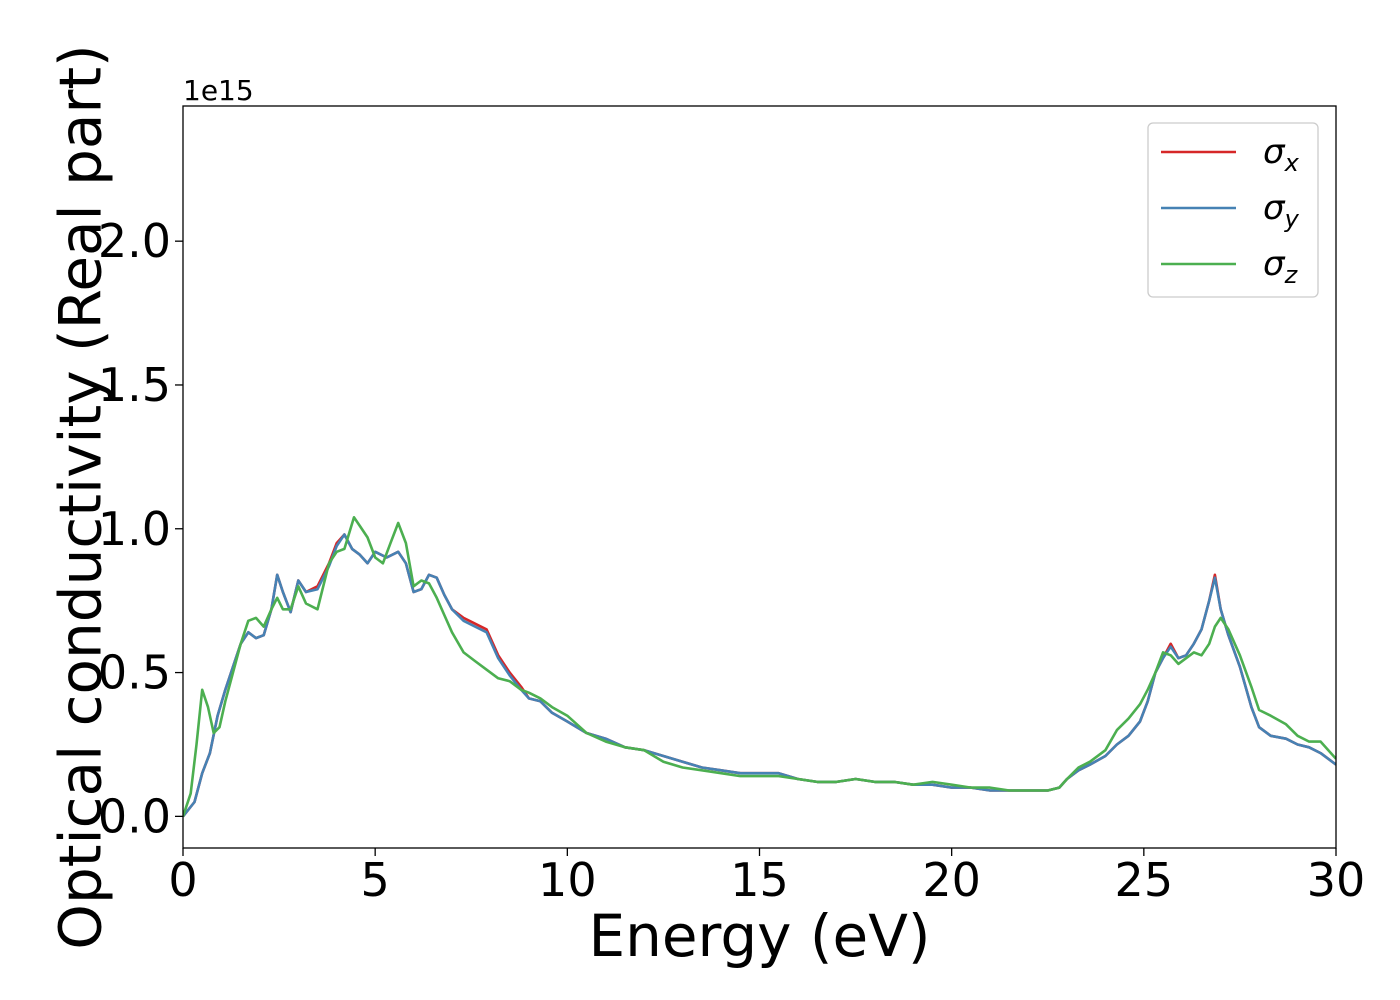  What do you see at coordinates (134, 529) in the screenshot?
I see `y-tick-label: 1.0` at bounding box center [134, 529].